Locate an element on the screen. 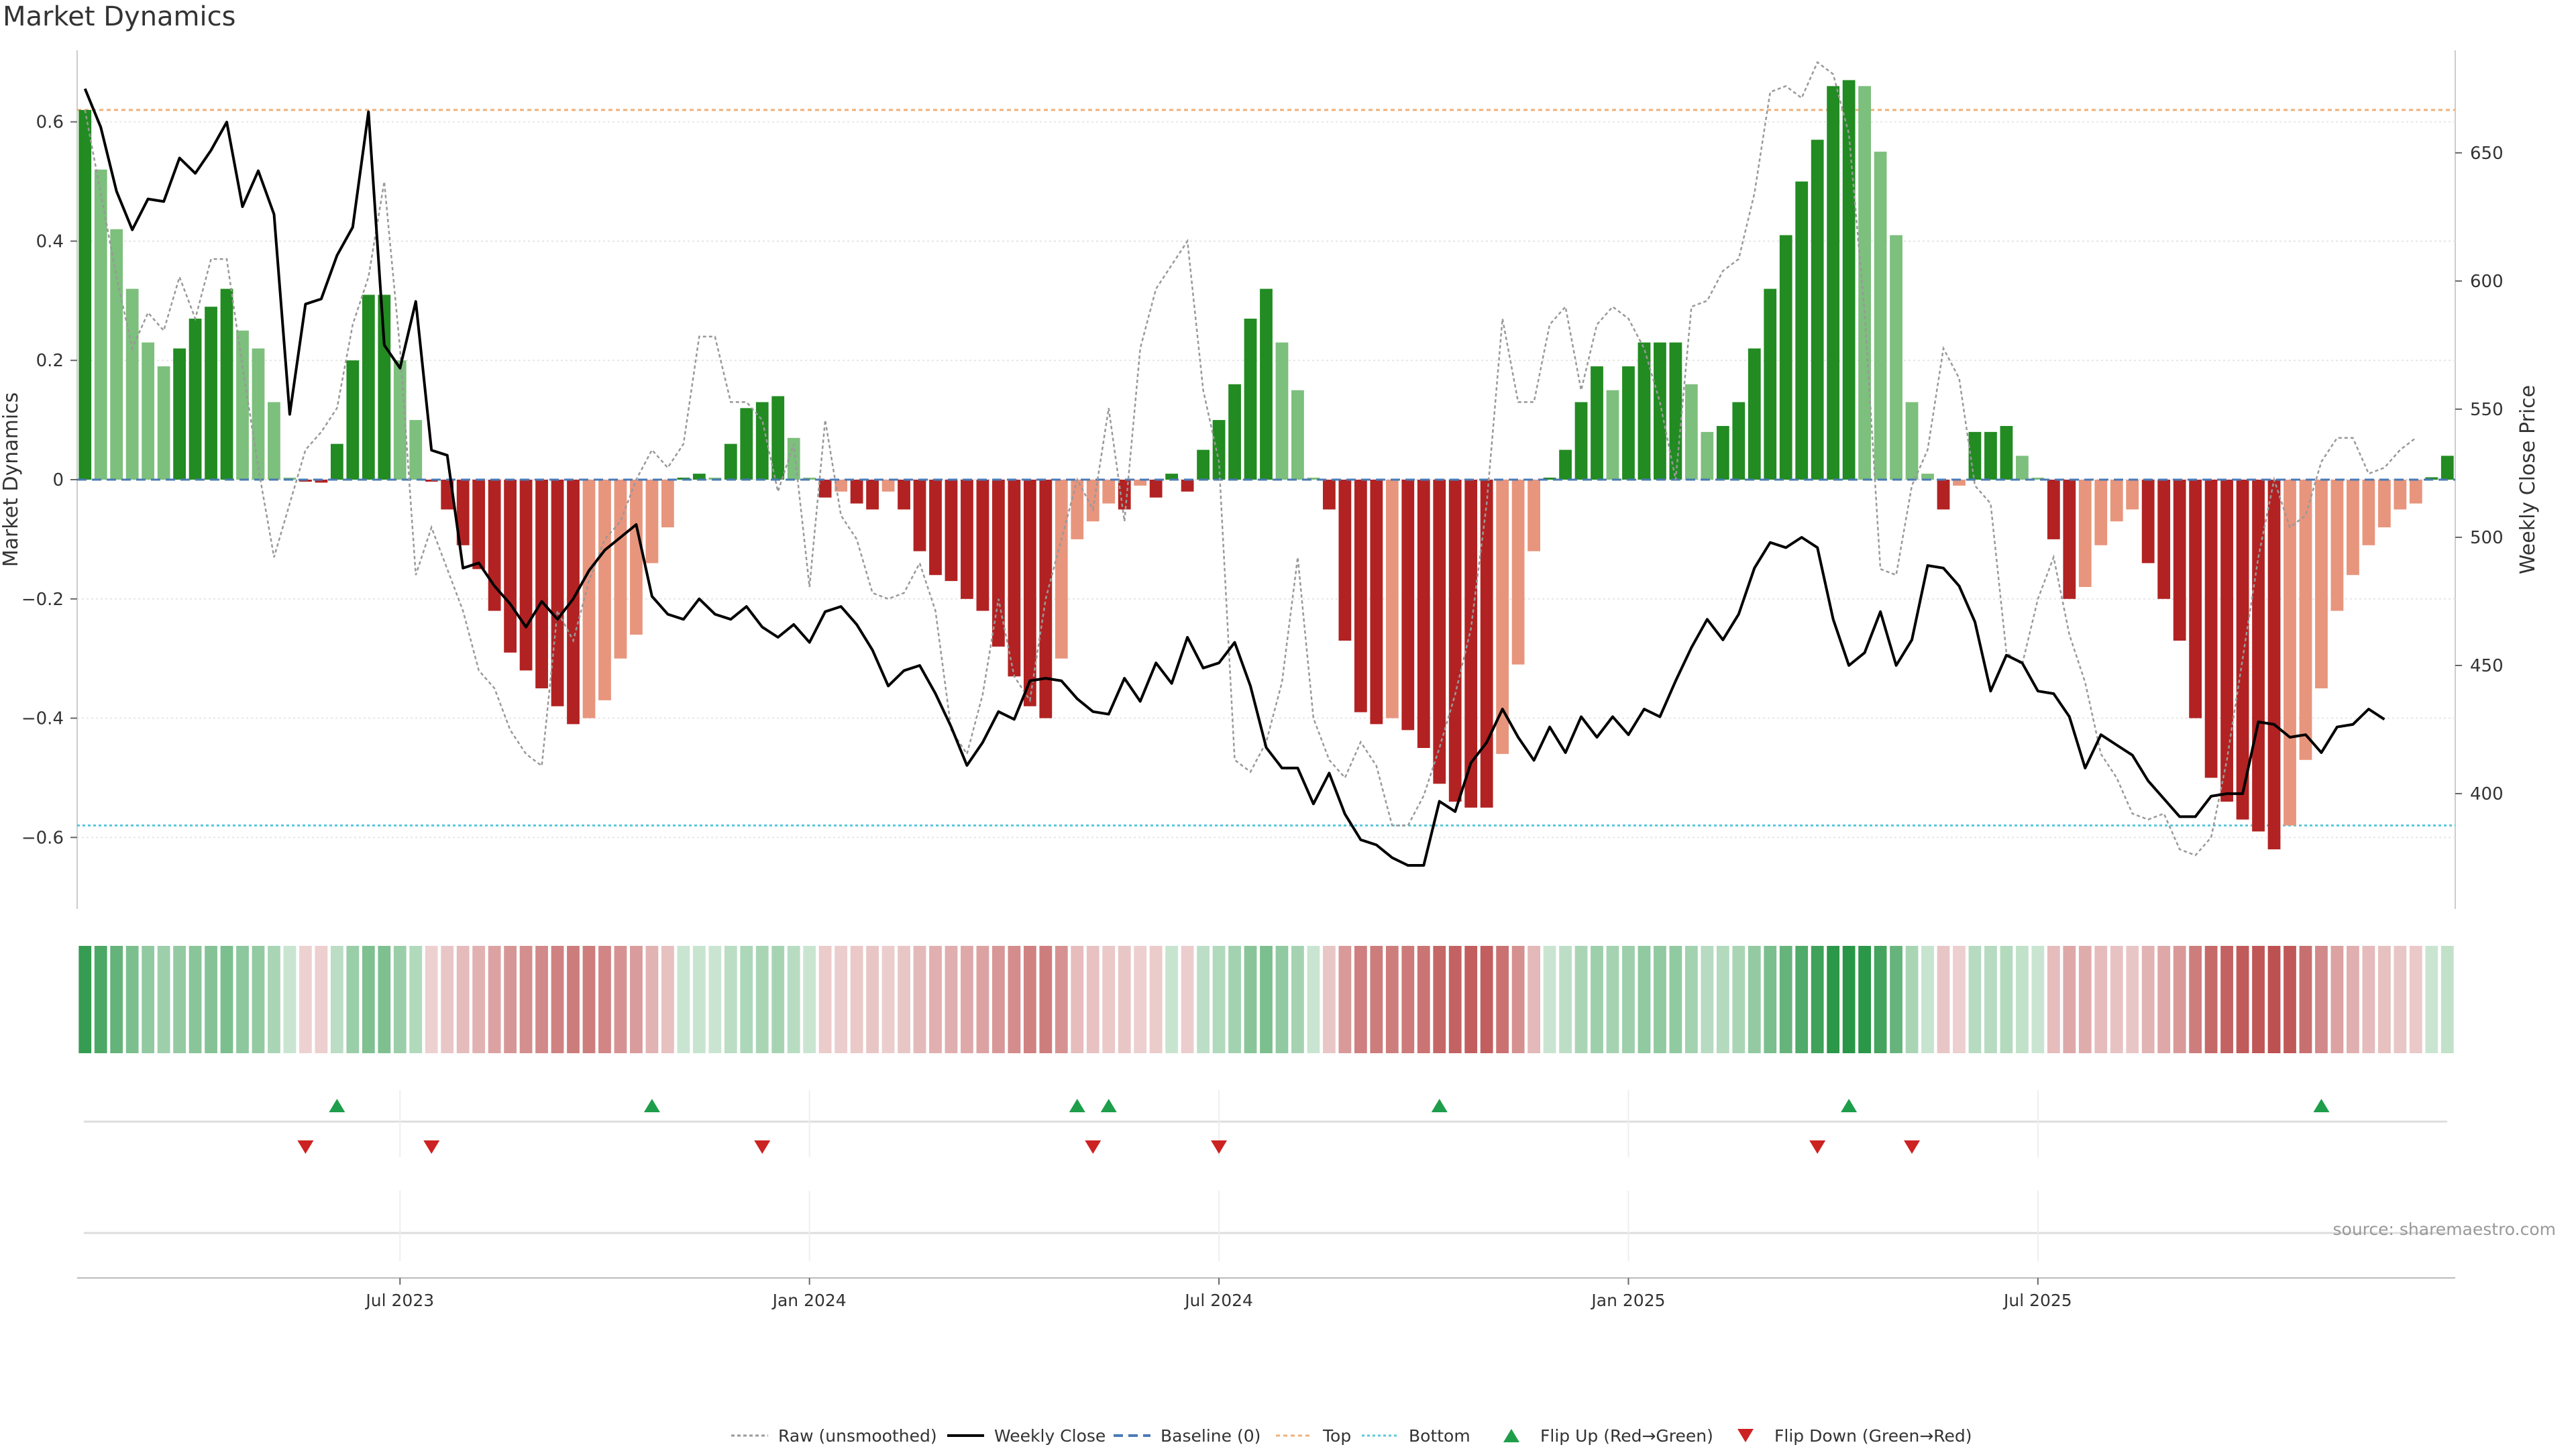 This screenshot has height=1449, width=2576. flip-up-marker is located at coordinates (1108, 1105).